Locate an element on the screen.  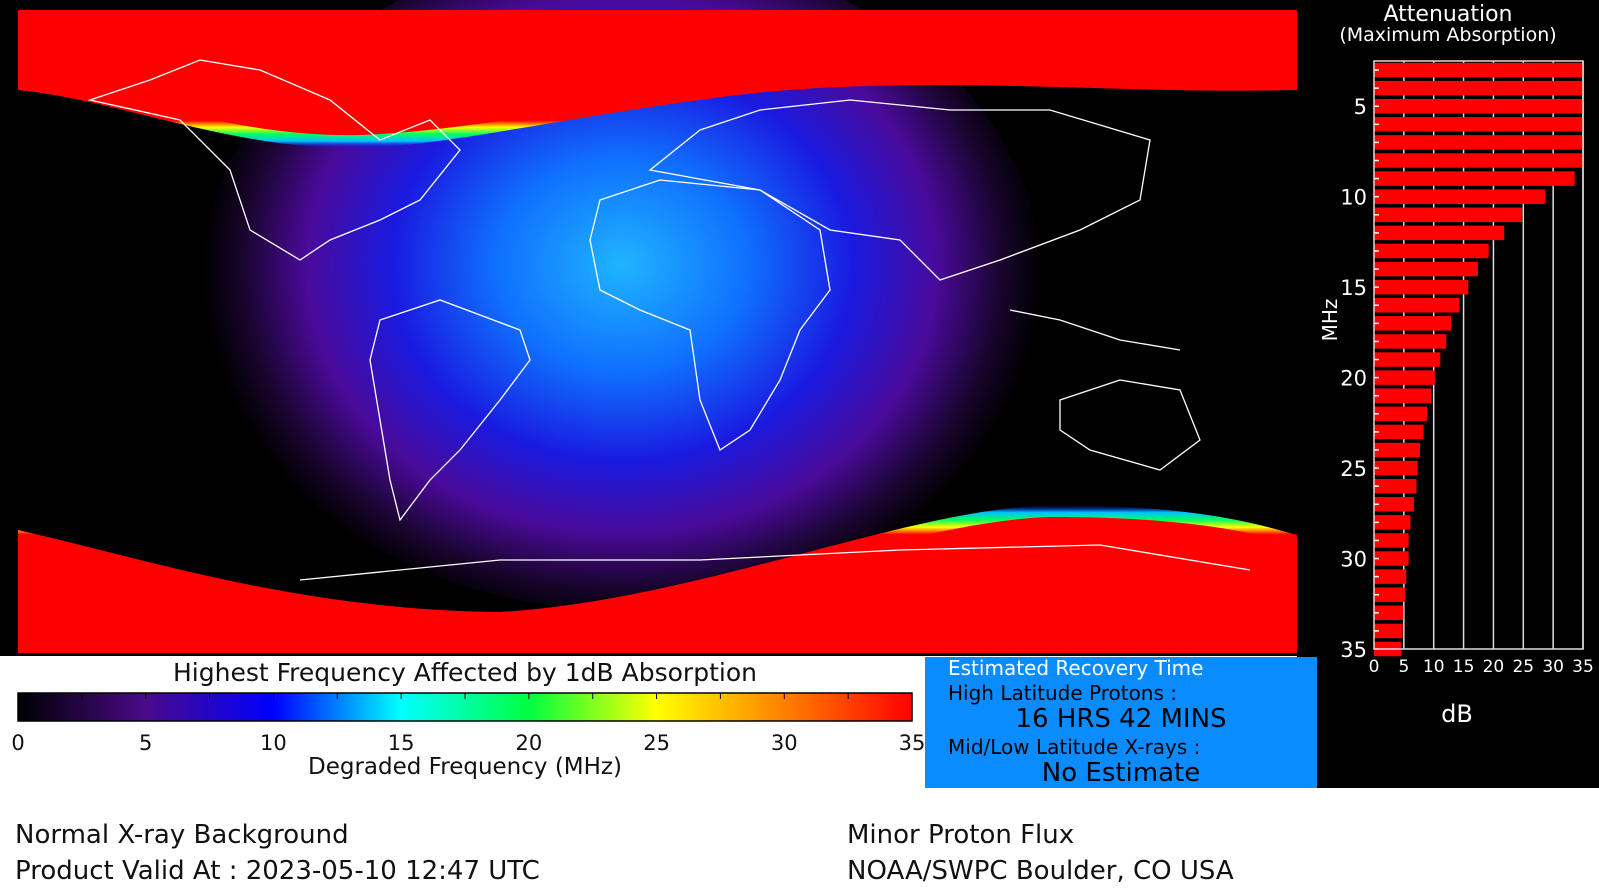
x-tick-label: 10 is located at coordinates (1434, 667).